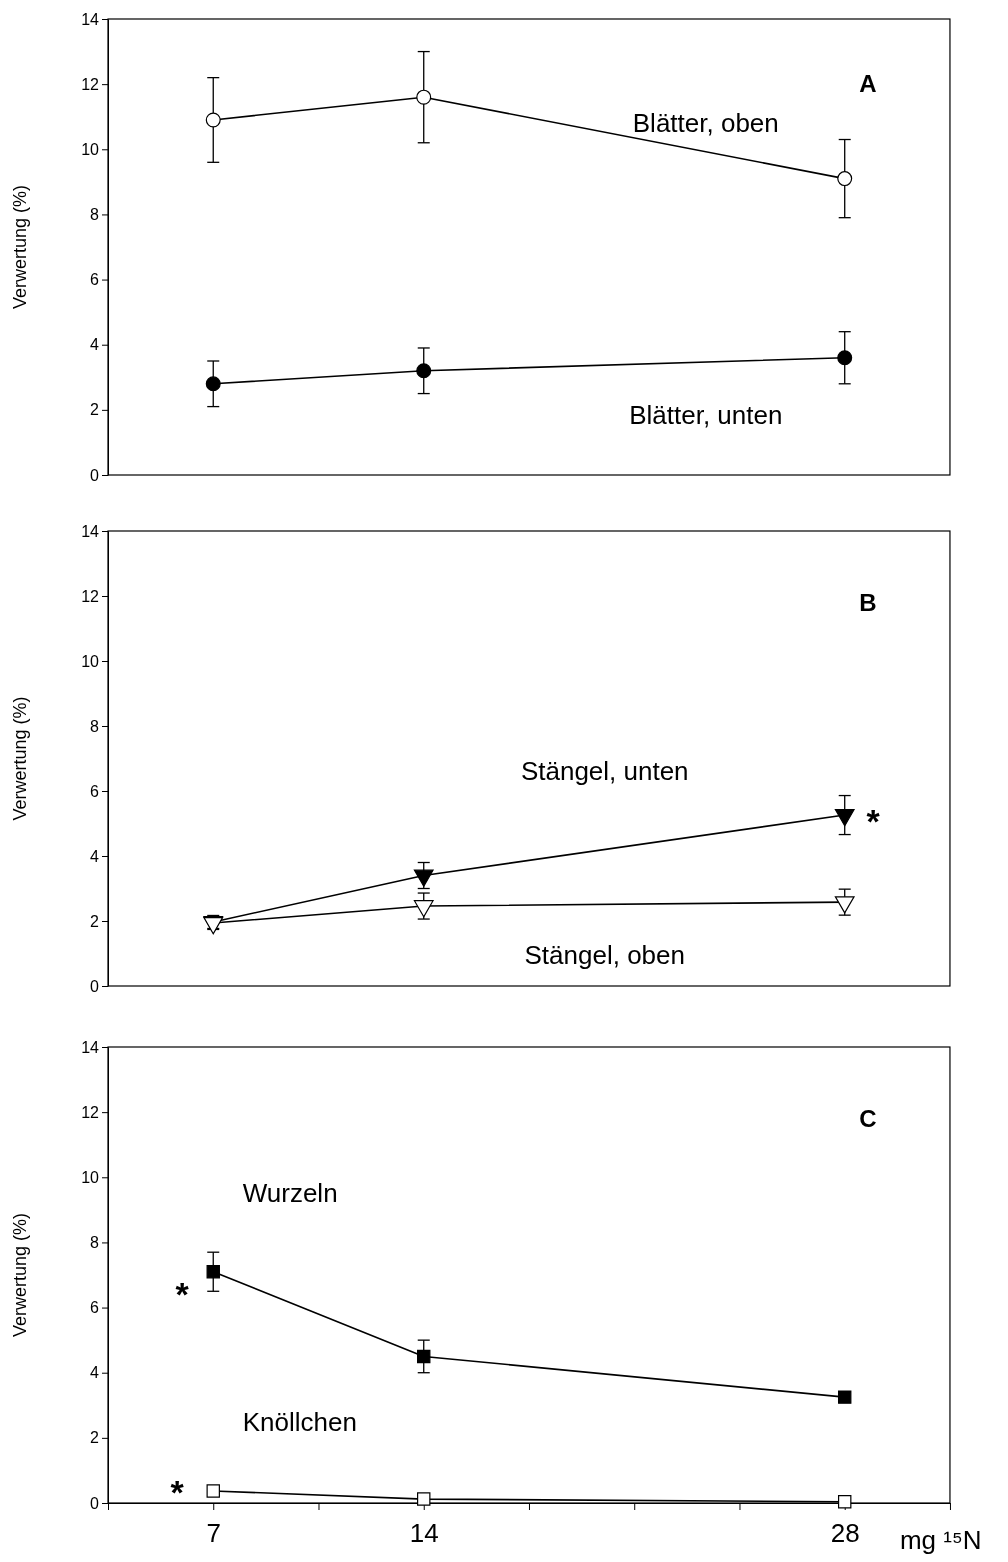 The image size is (1008, 1562). What do you see at coordinates (868, 1118) in the screenshot?
I see `annotation: C` at bounding box center [868, 1118].